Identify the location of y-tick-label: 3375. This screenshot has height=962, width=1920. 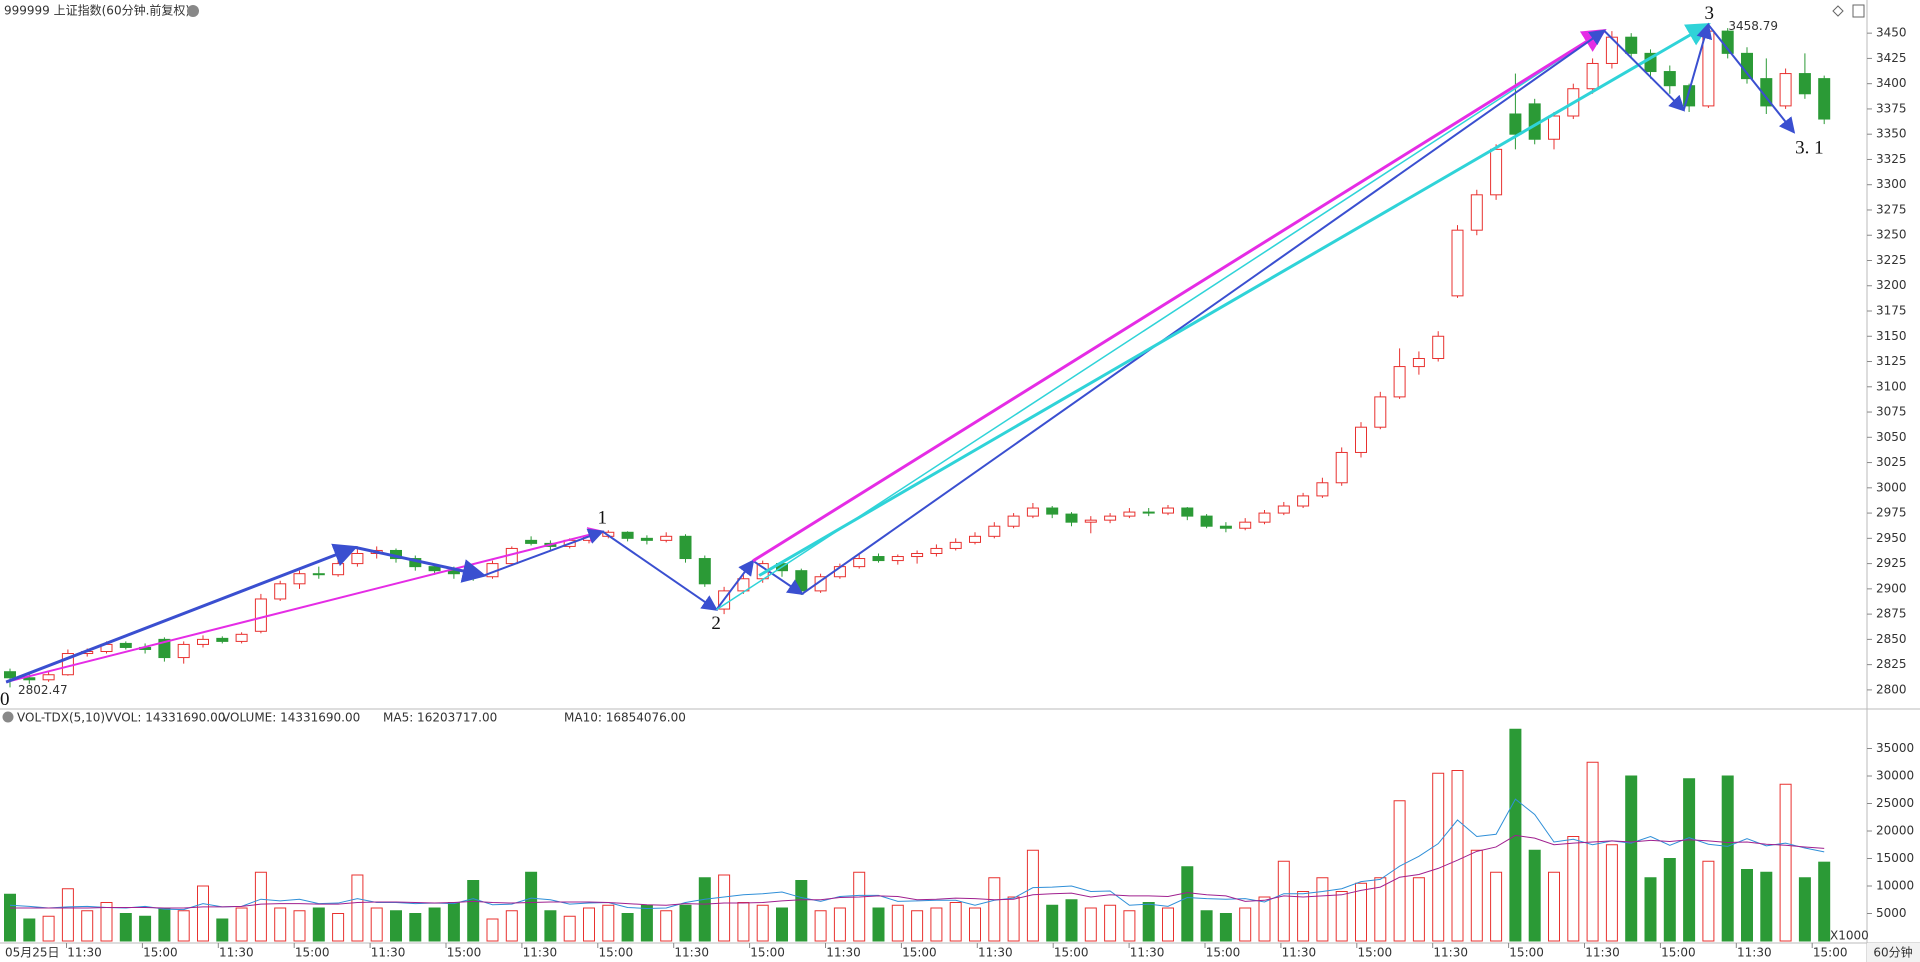
(1891, 108).